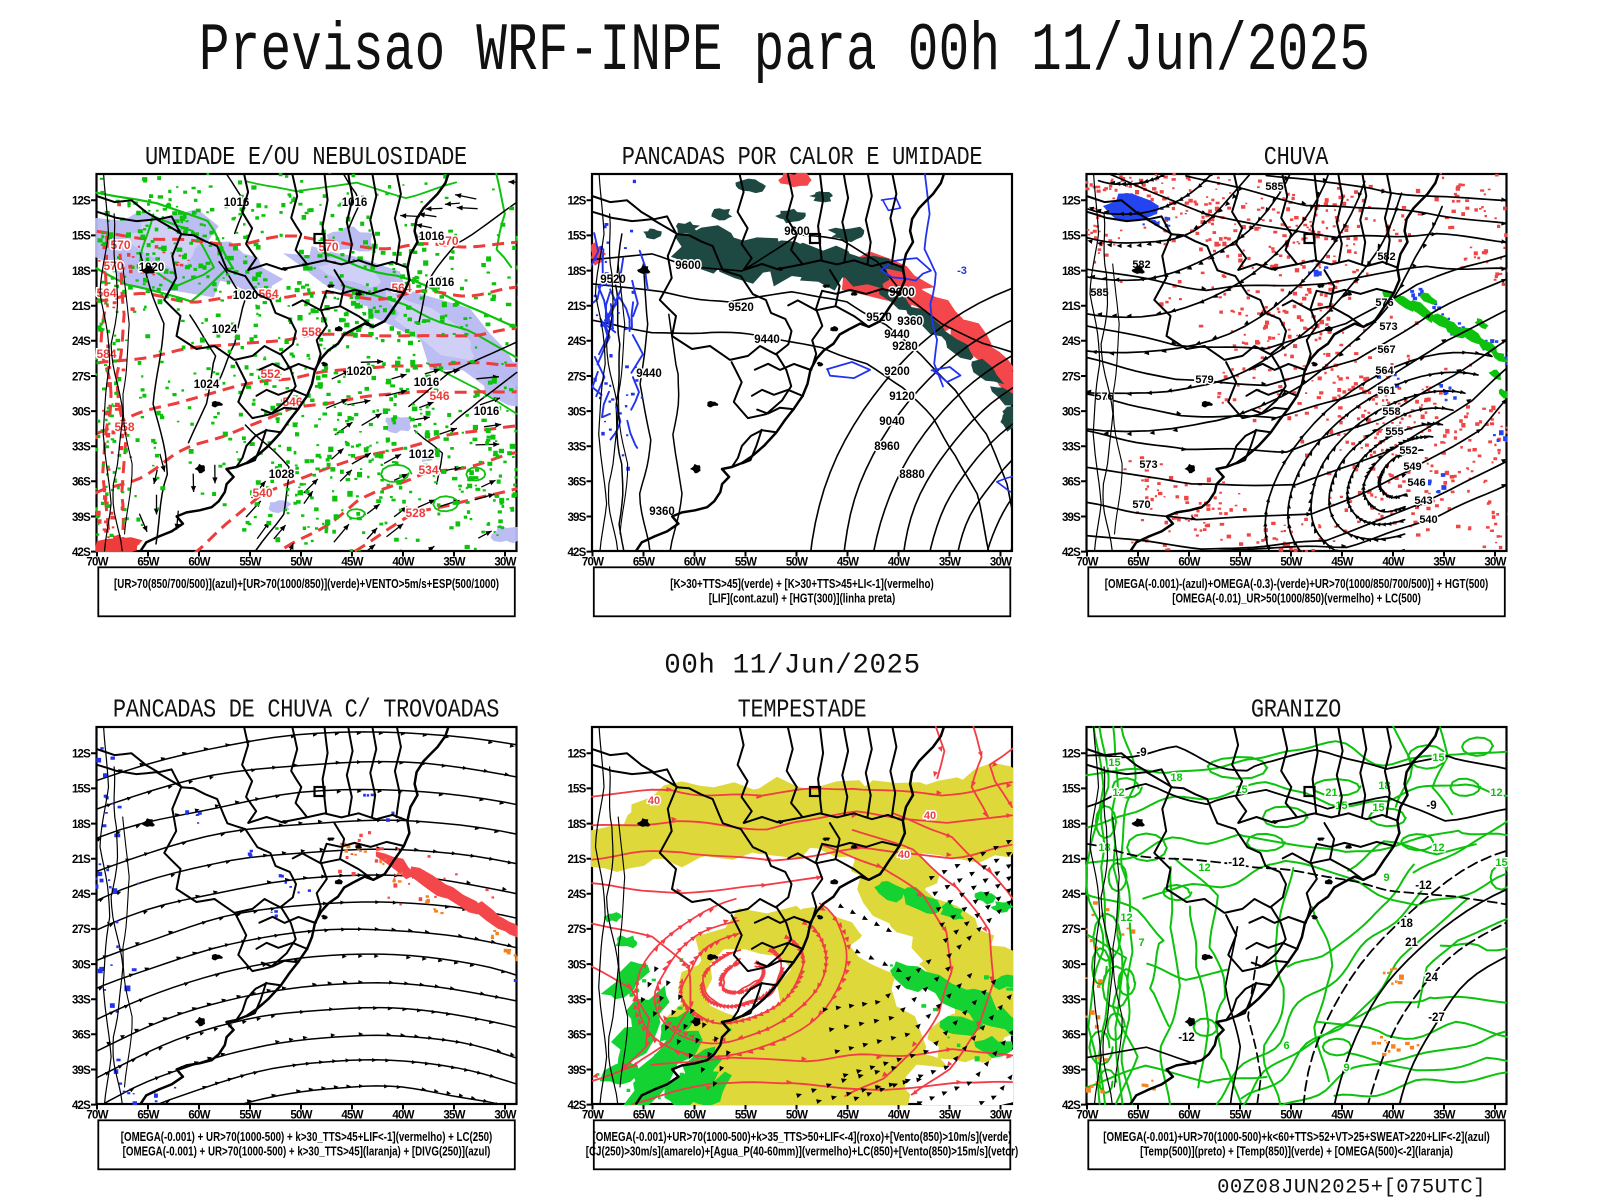 The height and width of the screenshot is (1200, 1600). I want to click on svg-text: 9520, so click(741, 308).